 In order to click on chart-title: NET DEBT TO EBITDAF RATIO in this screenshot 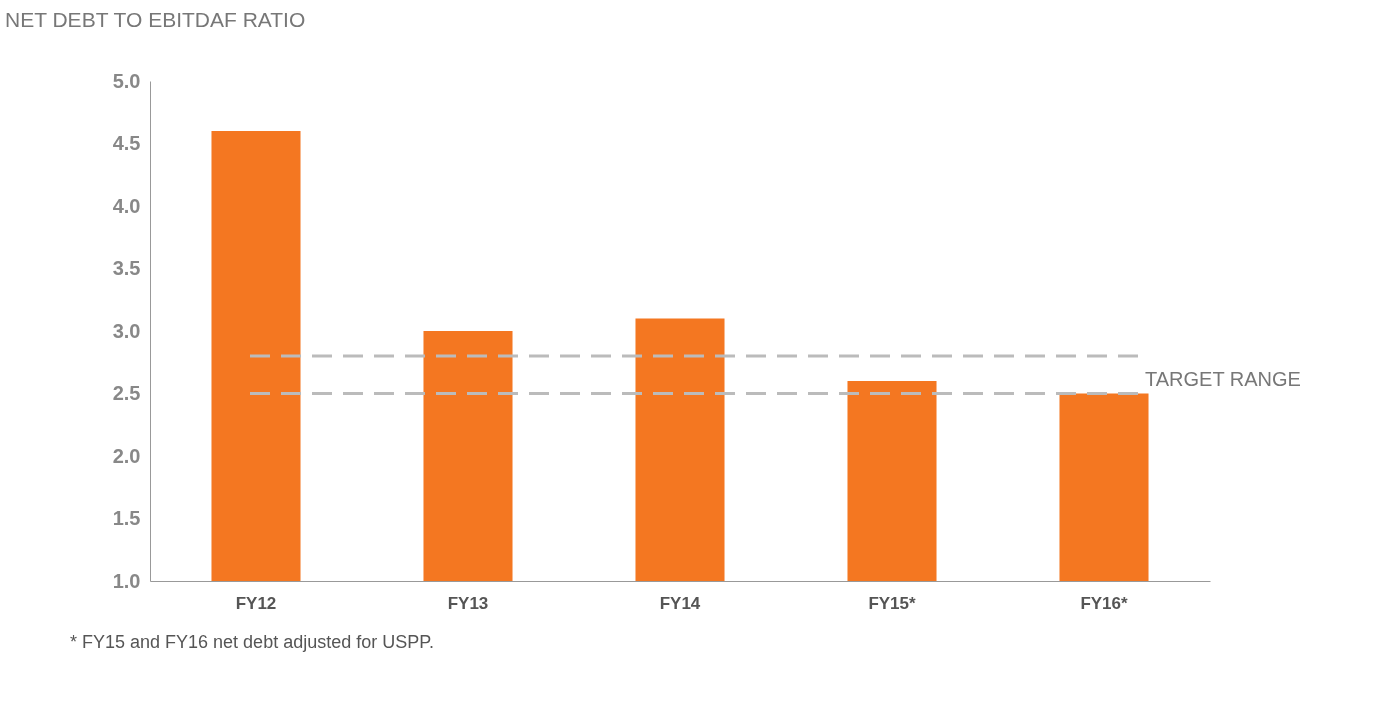, I will do `click(155, 19)`.